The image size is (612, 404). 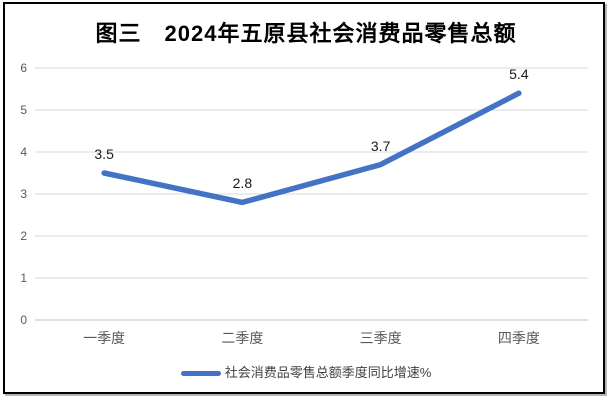 What do you see at coordinates (23, 68) in the screenshot?
I see `y-axis-tick-label: 6` at bounding box center [23, 68].